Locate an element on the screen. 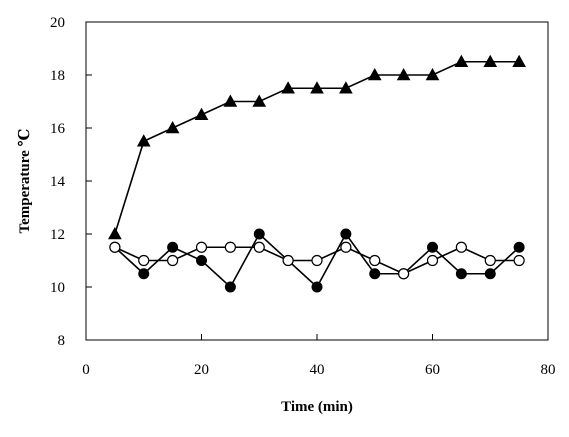  y-tick-label: 10 is located at coordinates (57, 288).